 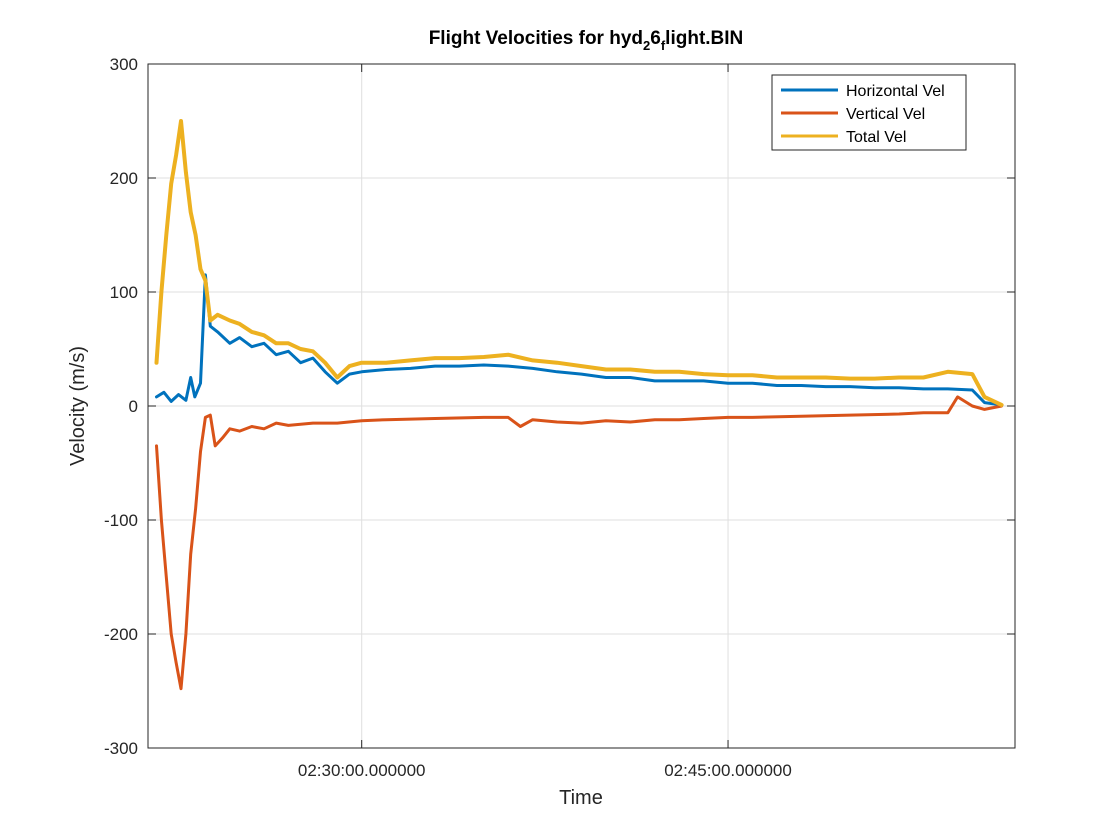 What do you see at coordinates (121, 634) in the screenshot?
I see `y-tick-label: -200` at bounding box center [121, 634].